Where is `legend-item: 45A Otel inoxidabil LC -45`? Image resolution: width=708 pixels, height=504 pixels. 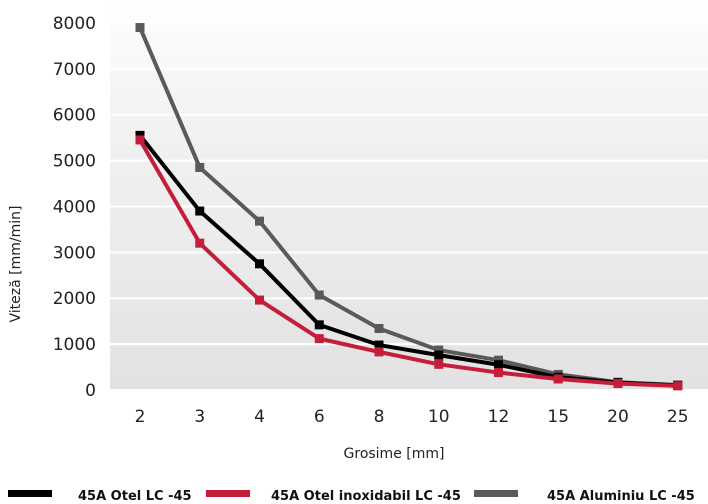
legend-item: 45A Otel inoxidabil LC -45 is located at coordinates (333, 496).